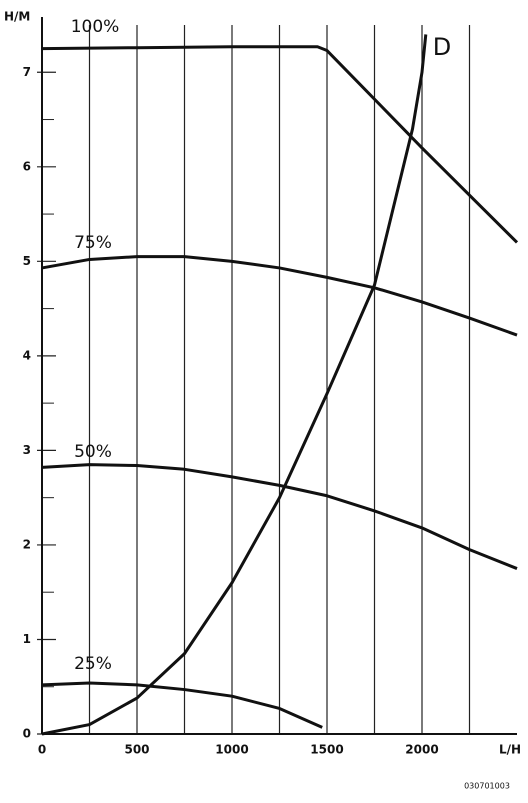  What do you see at coordinates (42, 750) in the screenshot?
I see `x-tick-label: 0` at bounding box center [42, 750].